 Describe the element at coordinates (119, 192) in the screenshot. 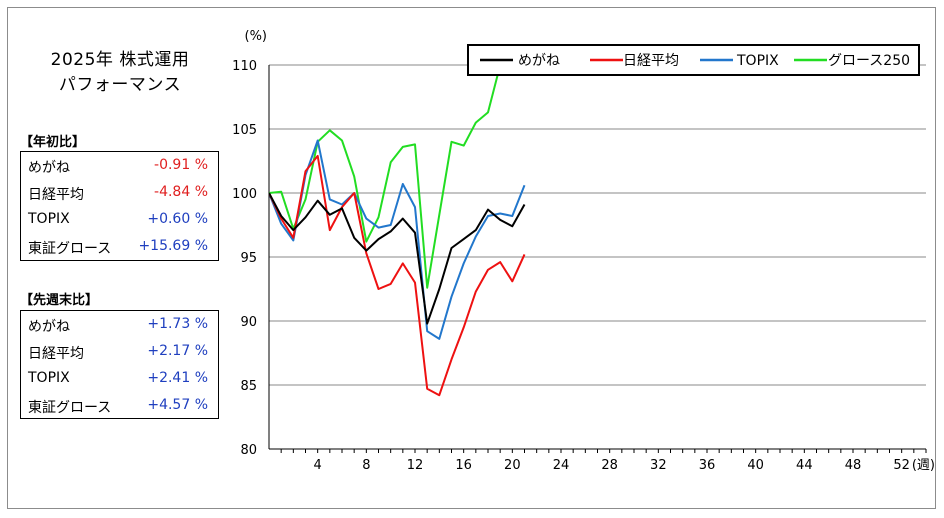

I see `stats-row: 日経平均 -4.84 %` at that location.